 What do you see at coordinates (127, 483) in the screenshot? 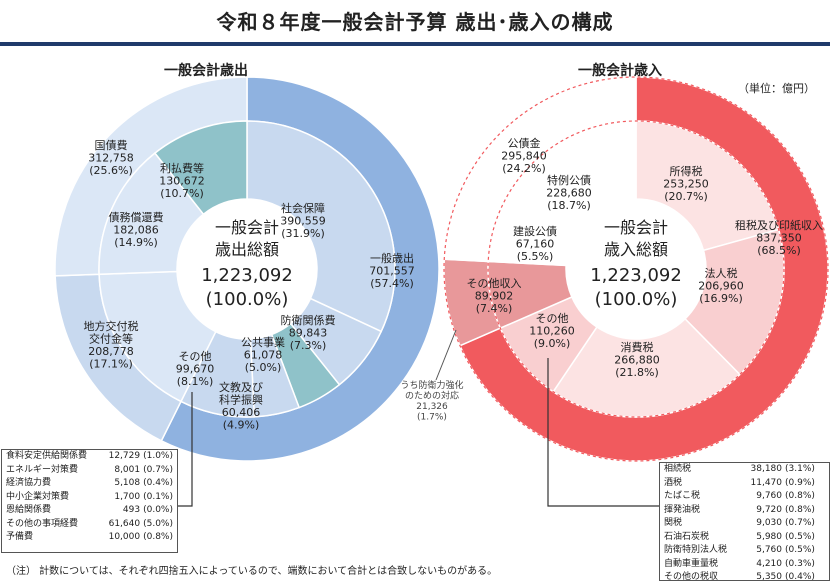
I see `expenditure-breakdown-row-value: 5,108` at bounding box center [127, 483].